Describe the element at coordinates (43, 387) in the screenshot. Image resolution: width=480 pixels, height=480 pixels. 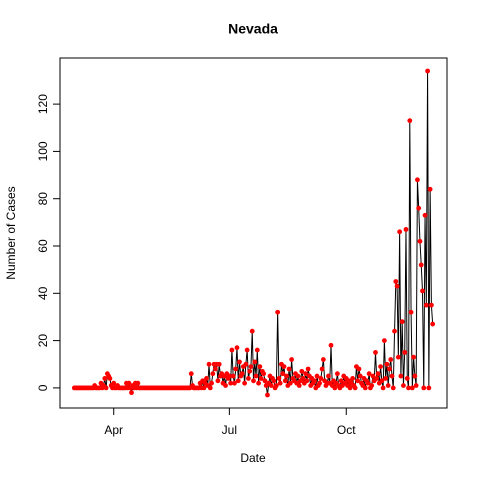
I see `y-tick-label: 0` at that location.